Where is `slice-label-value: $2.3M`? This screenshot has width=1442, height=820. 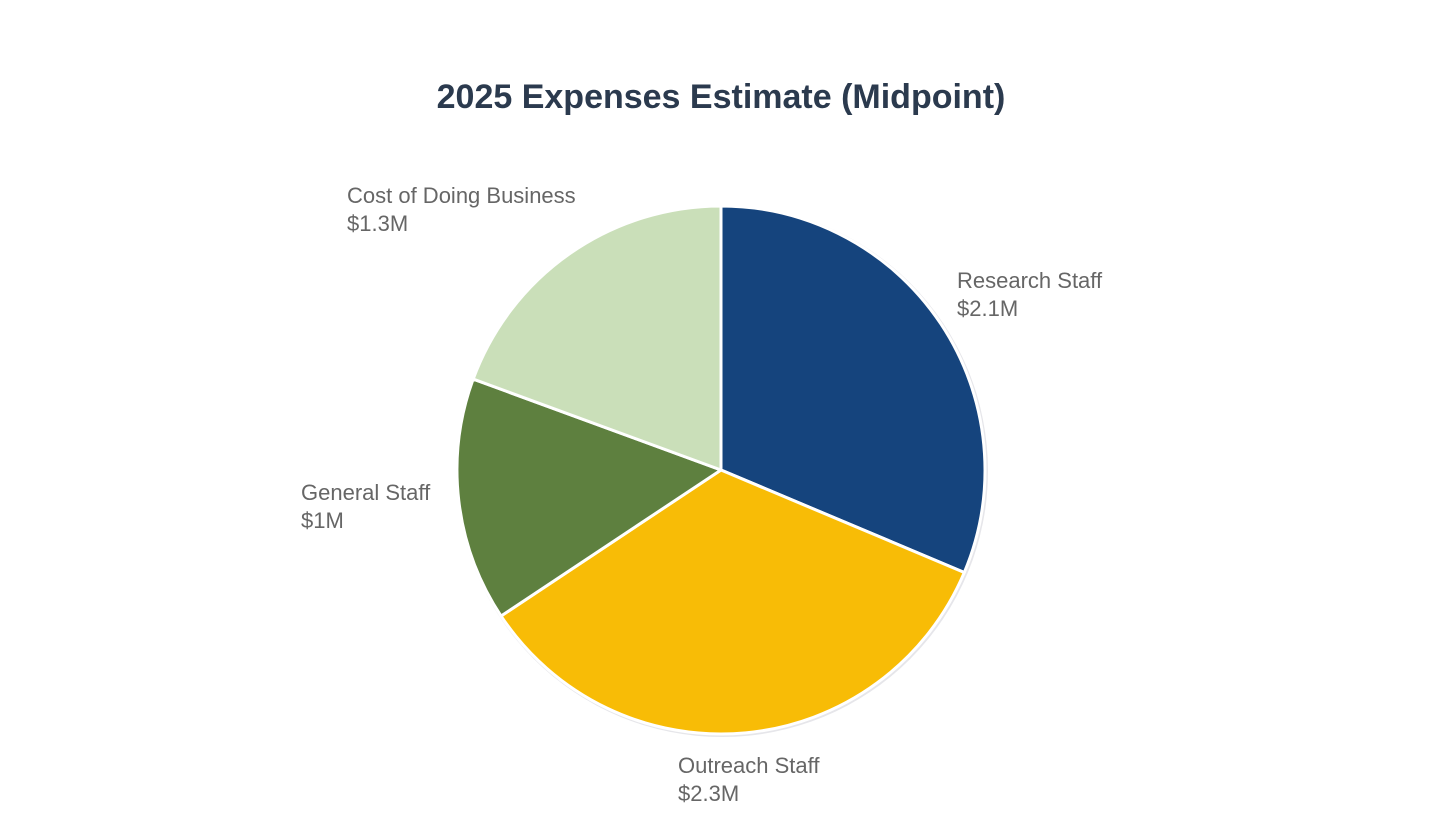
slice-label-value: $2.3M is located at coordinates (708, 793).